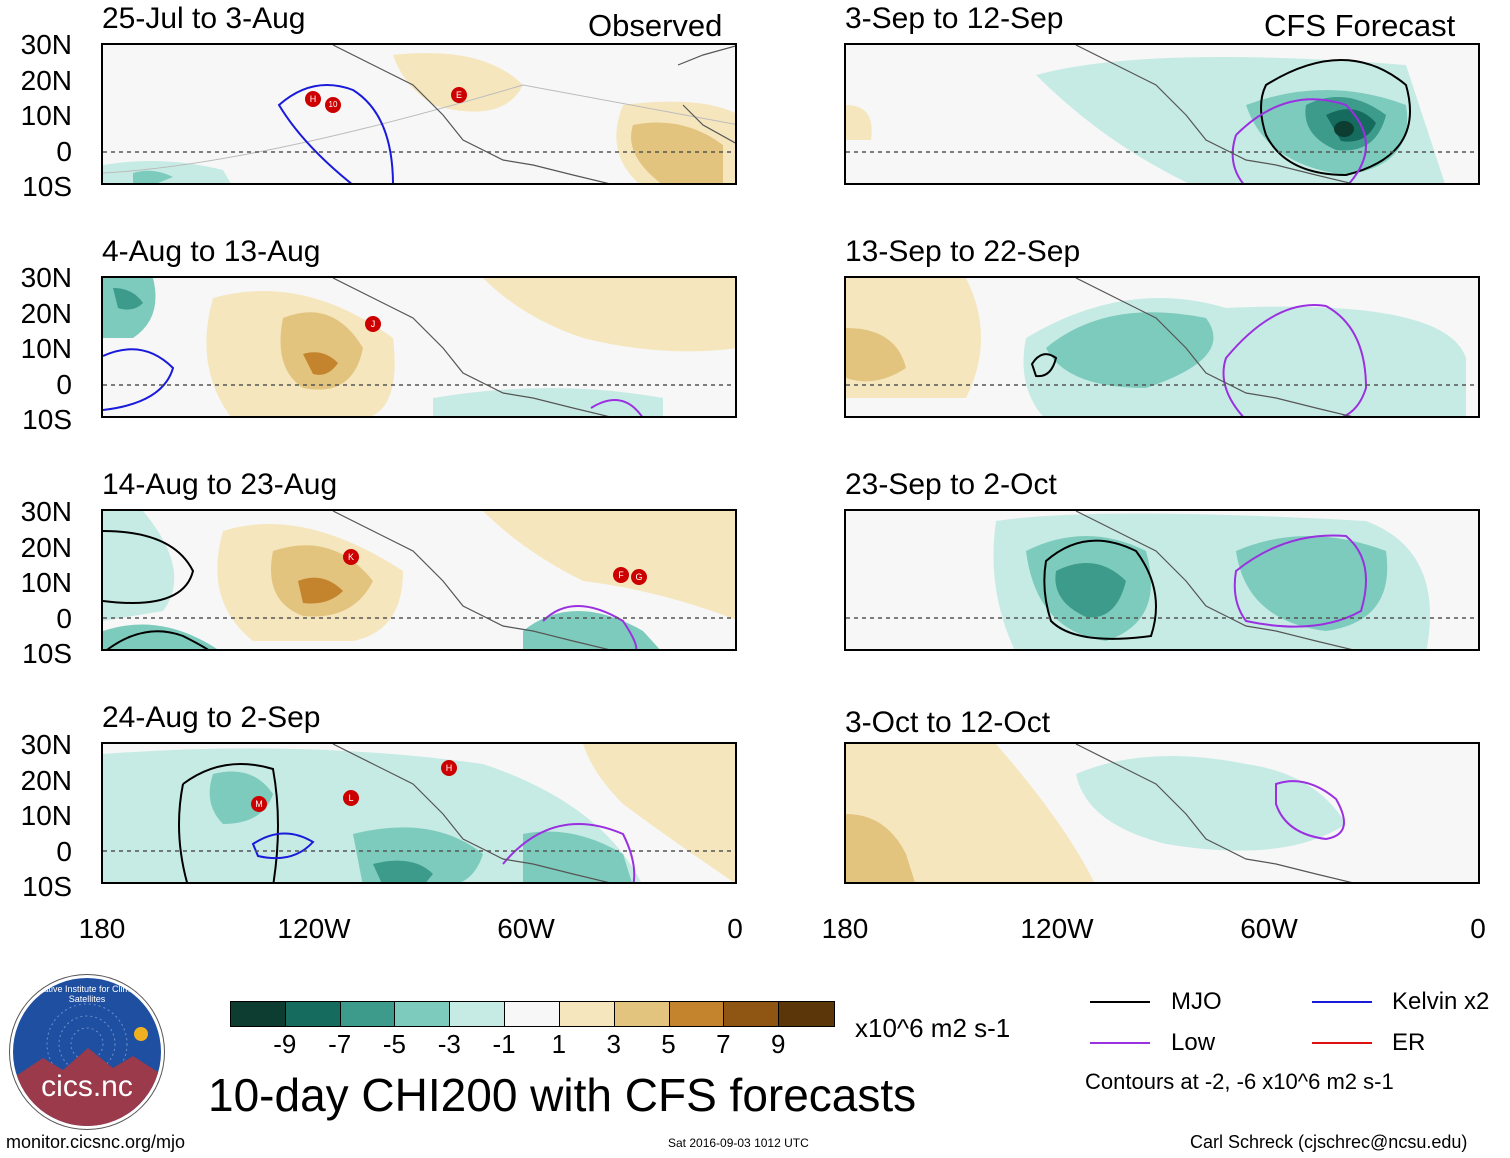 The width and height of the screenshot is (1510, 1158). Describe the element at coordinates (204, 18) in the screenshot. I see `panel-title-1: 25-Jul to 3-Aug` at that location.